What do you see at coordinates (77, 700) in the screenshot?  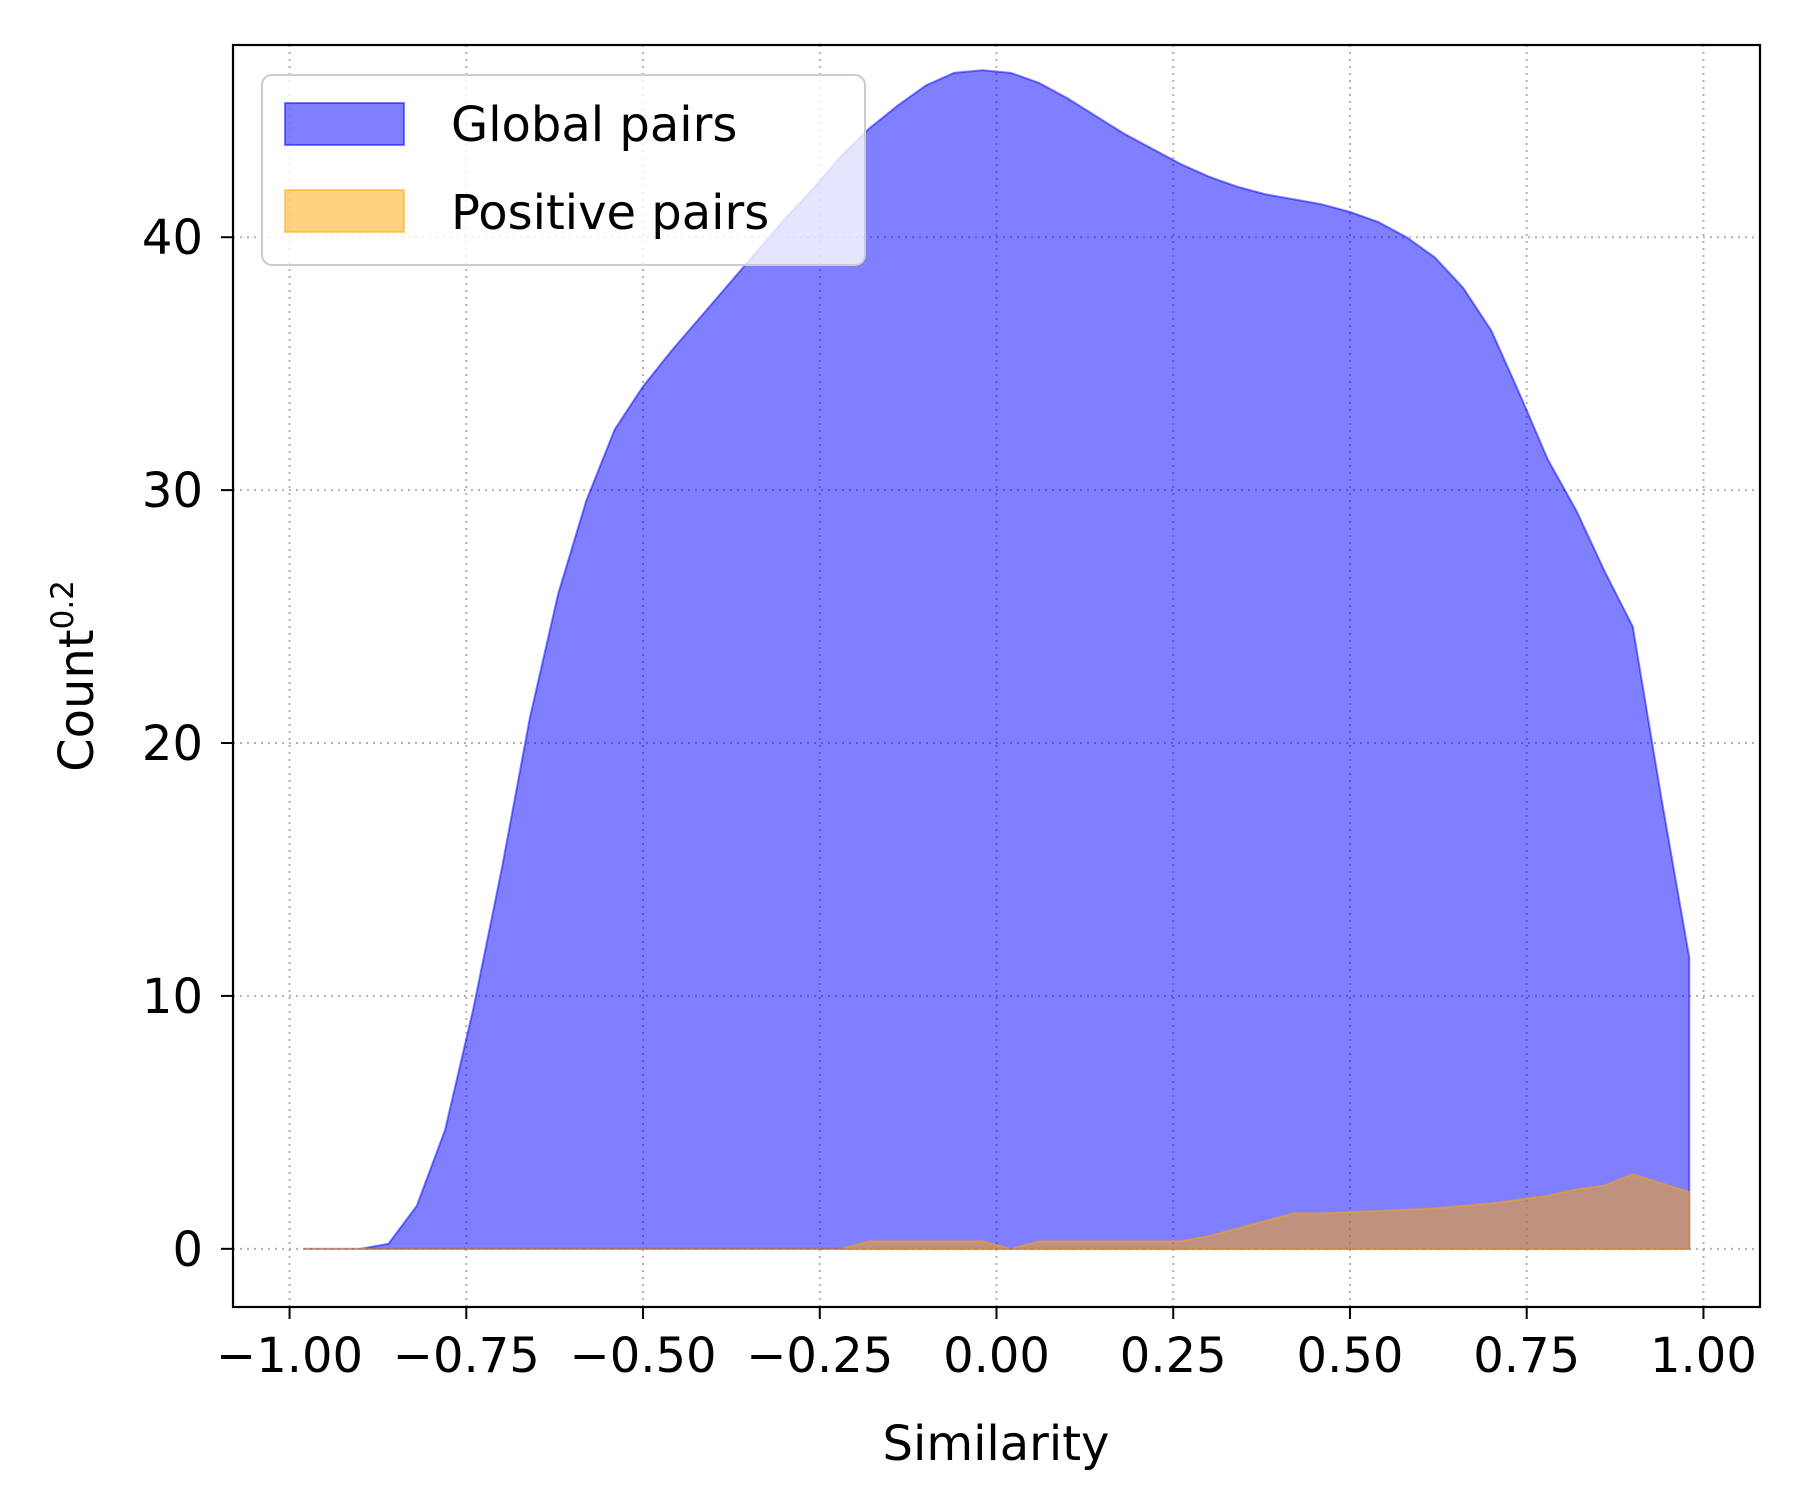 I see `y-axis-label-base: Count` at bounding box center [77, 700].